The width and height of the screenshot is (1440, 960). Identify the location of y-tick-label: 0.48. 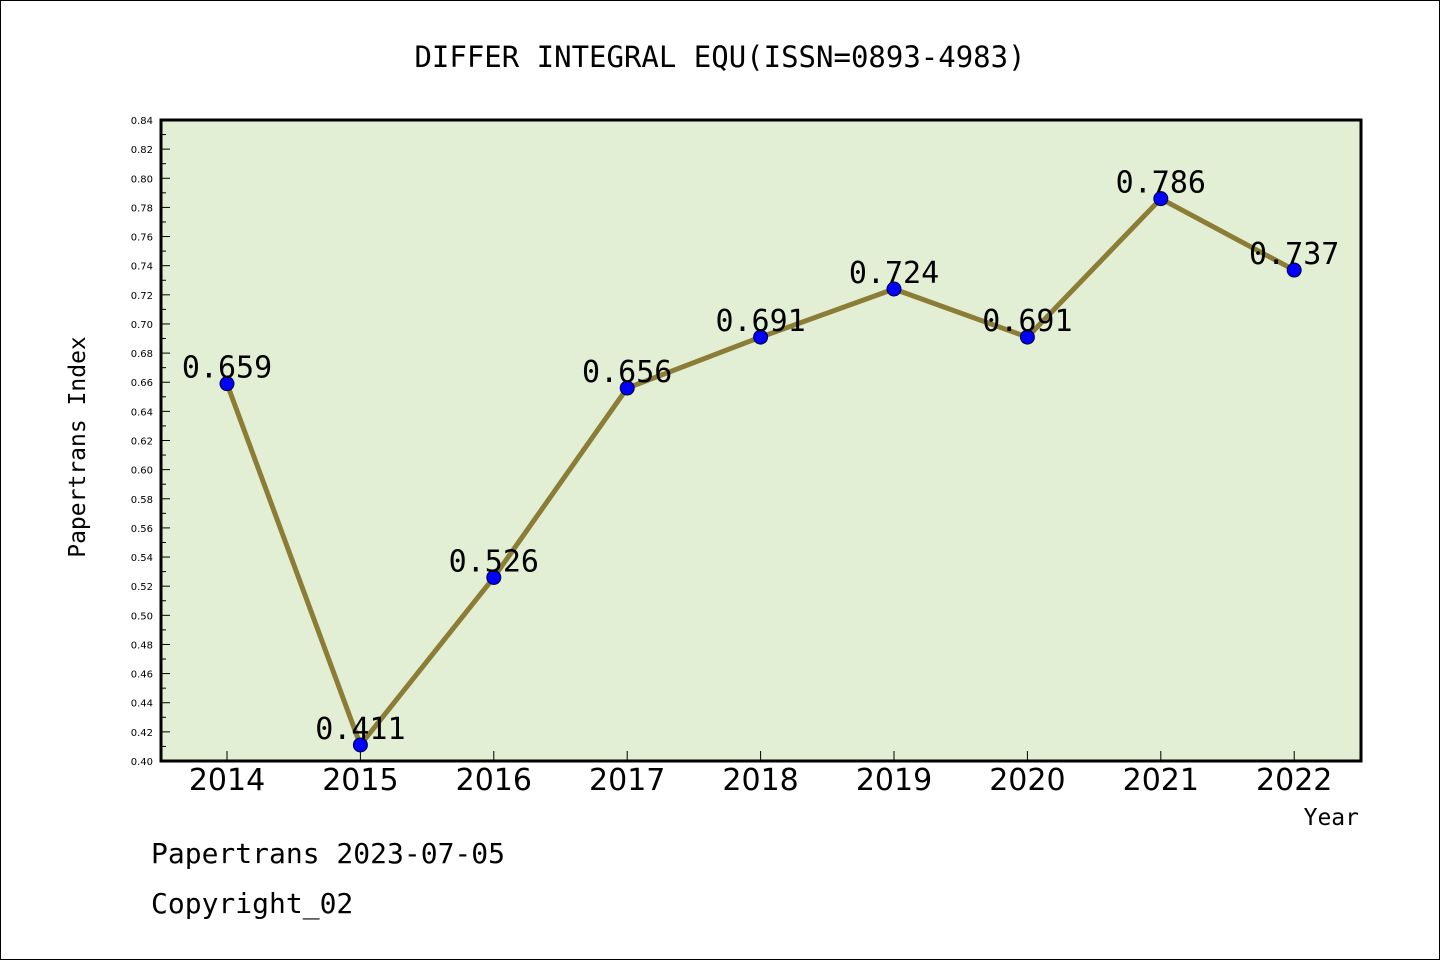
(142, 645).